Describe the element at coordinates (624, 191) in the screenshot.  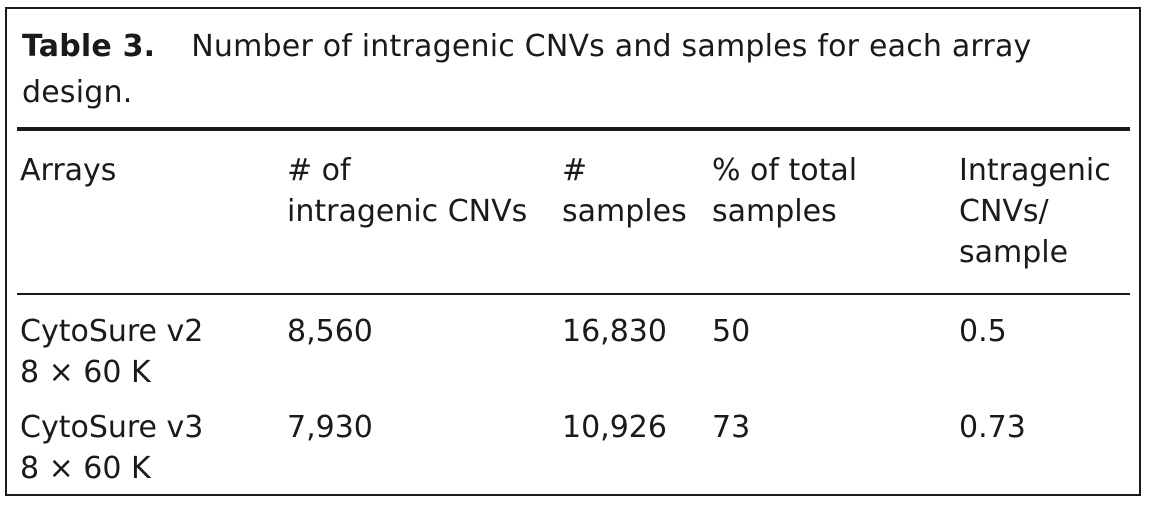
I see `header-samples: # samples` at that location.